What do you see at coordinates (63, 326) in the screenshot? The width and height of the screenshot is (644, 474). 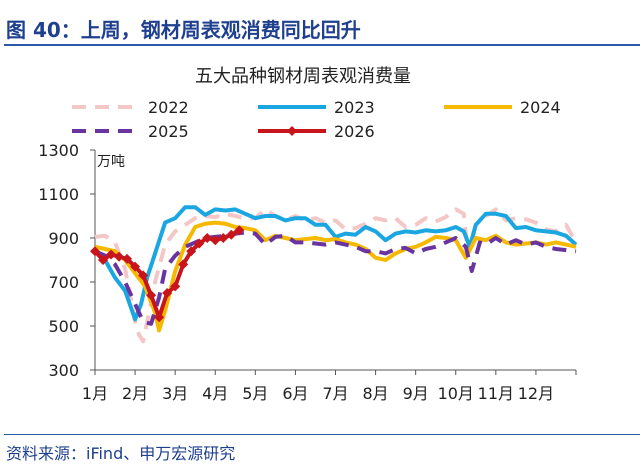 I see `y-tick-label: 500` at bounding box center [63, 326].